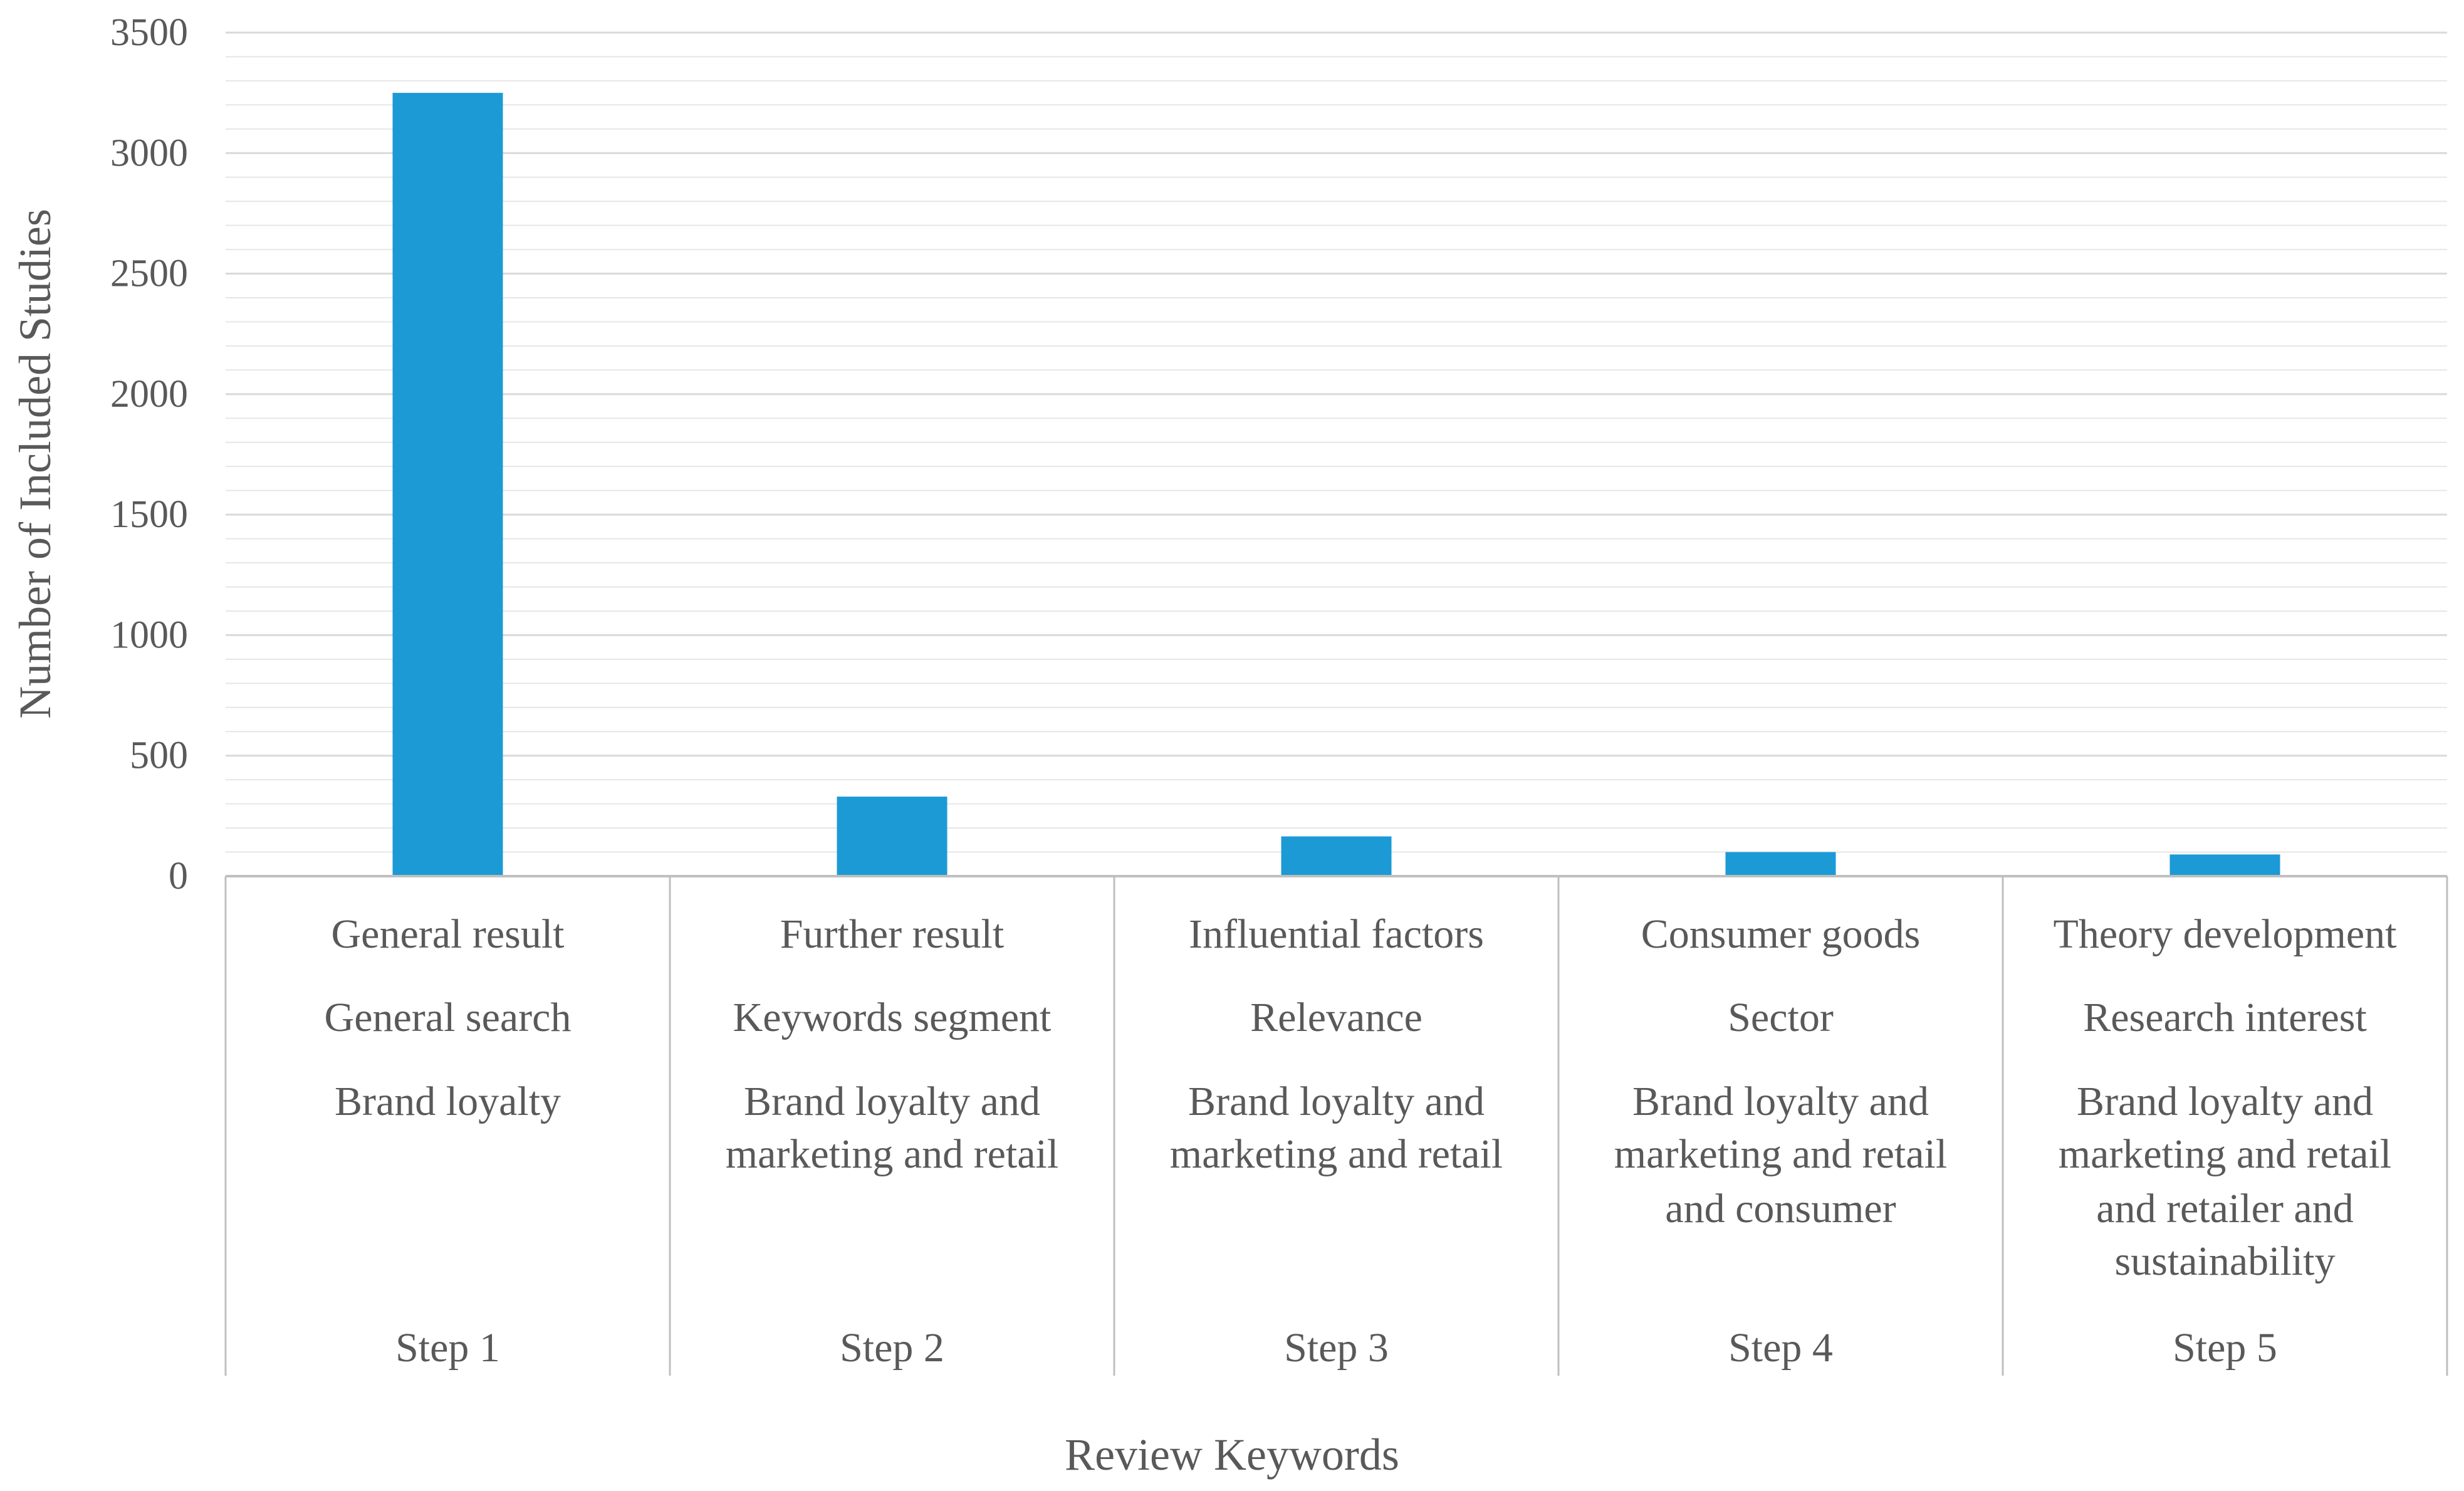  Describe the element at coordinates (448, 1101) in the screenshot. I see `category-label-line: Brand loyalty` at that location.